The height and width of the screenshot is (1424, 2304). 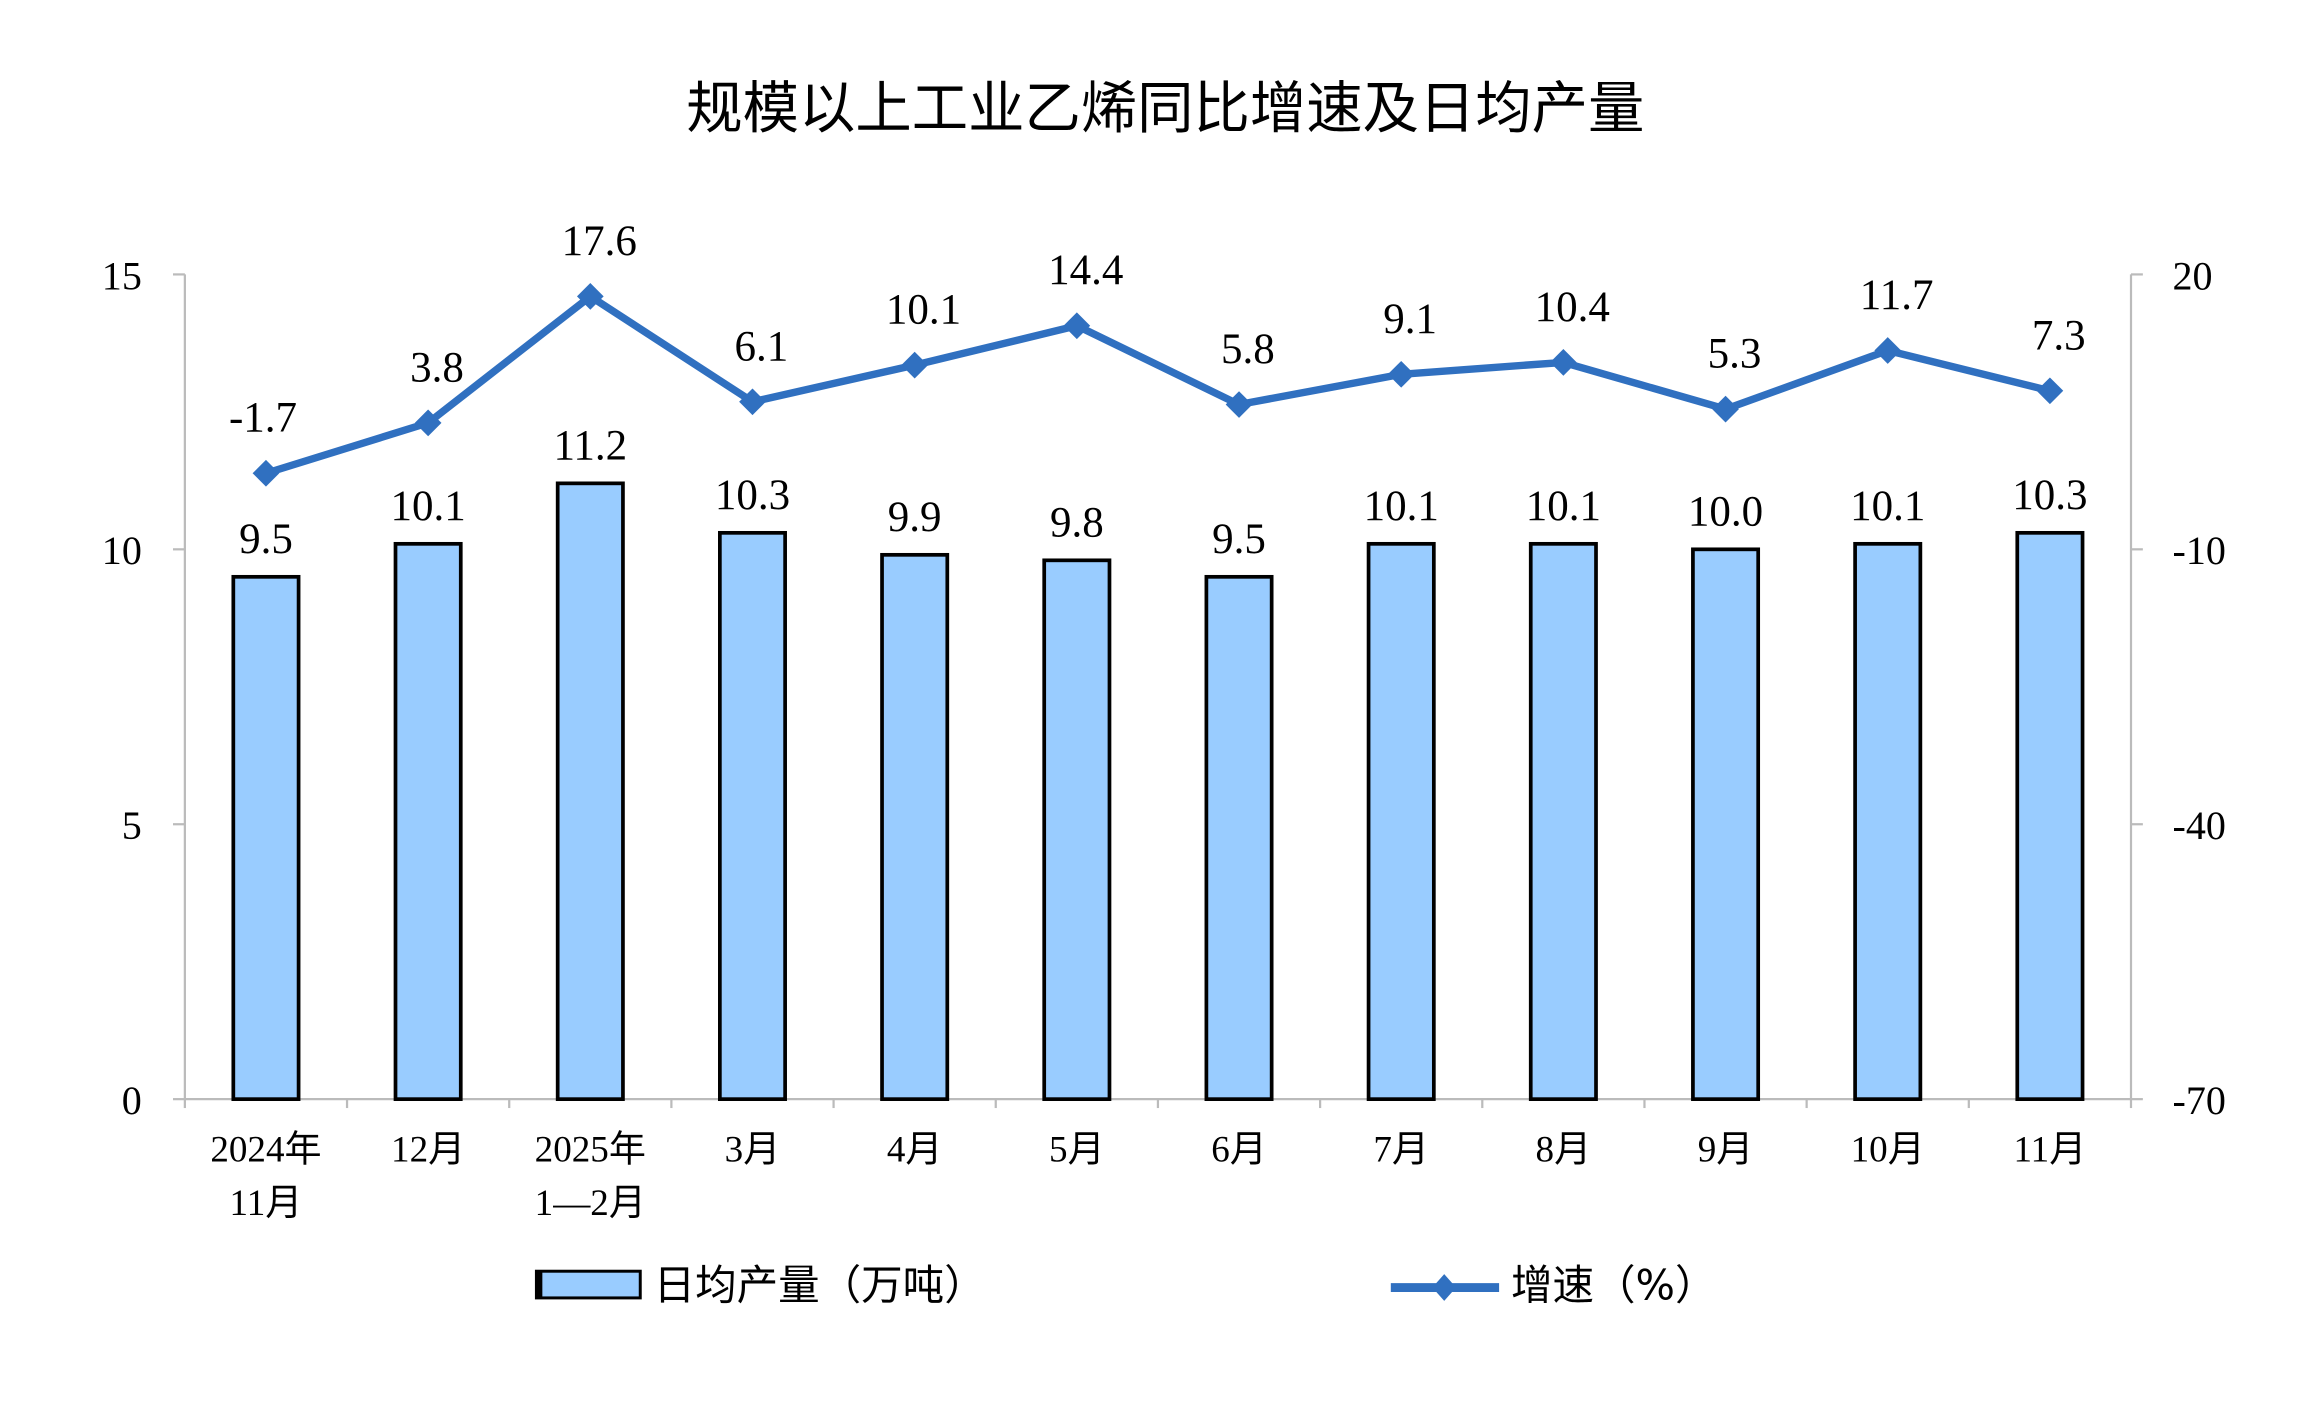 I want to click on left-tick-label: 10, so click(x=122, y=550).